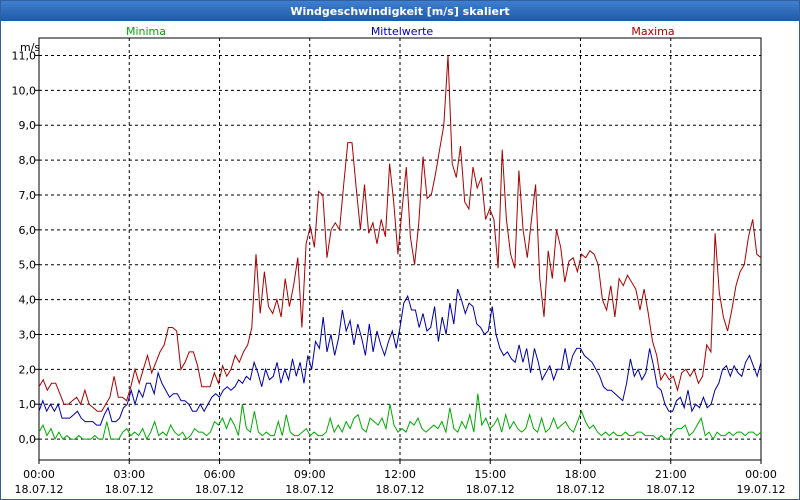 This screenshot has height=500, width=800. What do you see at coordinates (581, 474) in the screenshot?
I see `x-tick-time: 18:00` at bounding box center [581, 474].